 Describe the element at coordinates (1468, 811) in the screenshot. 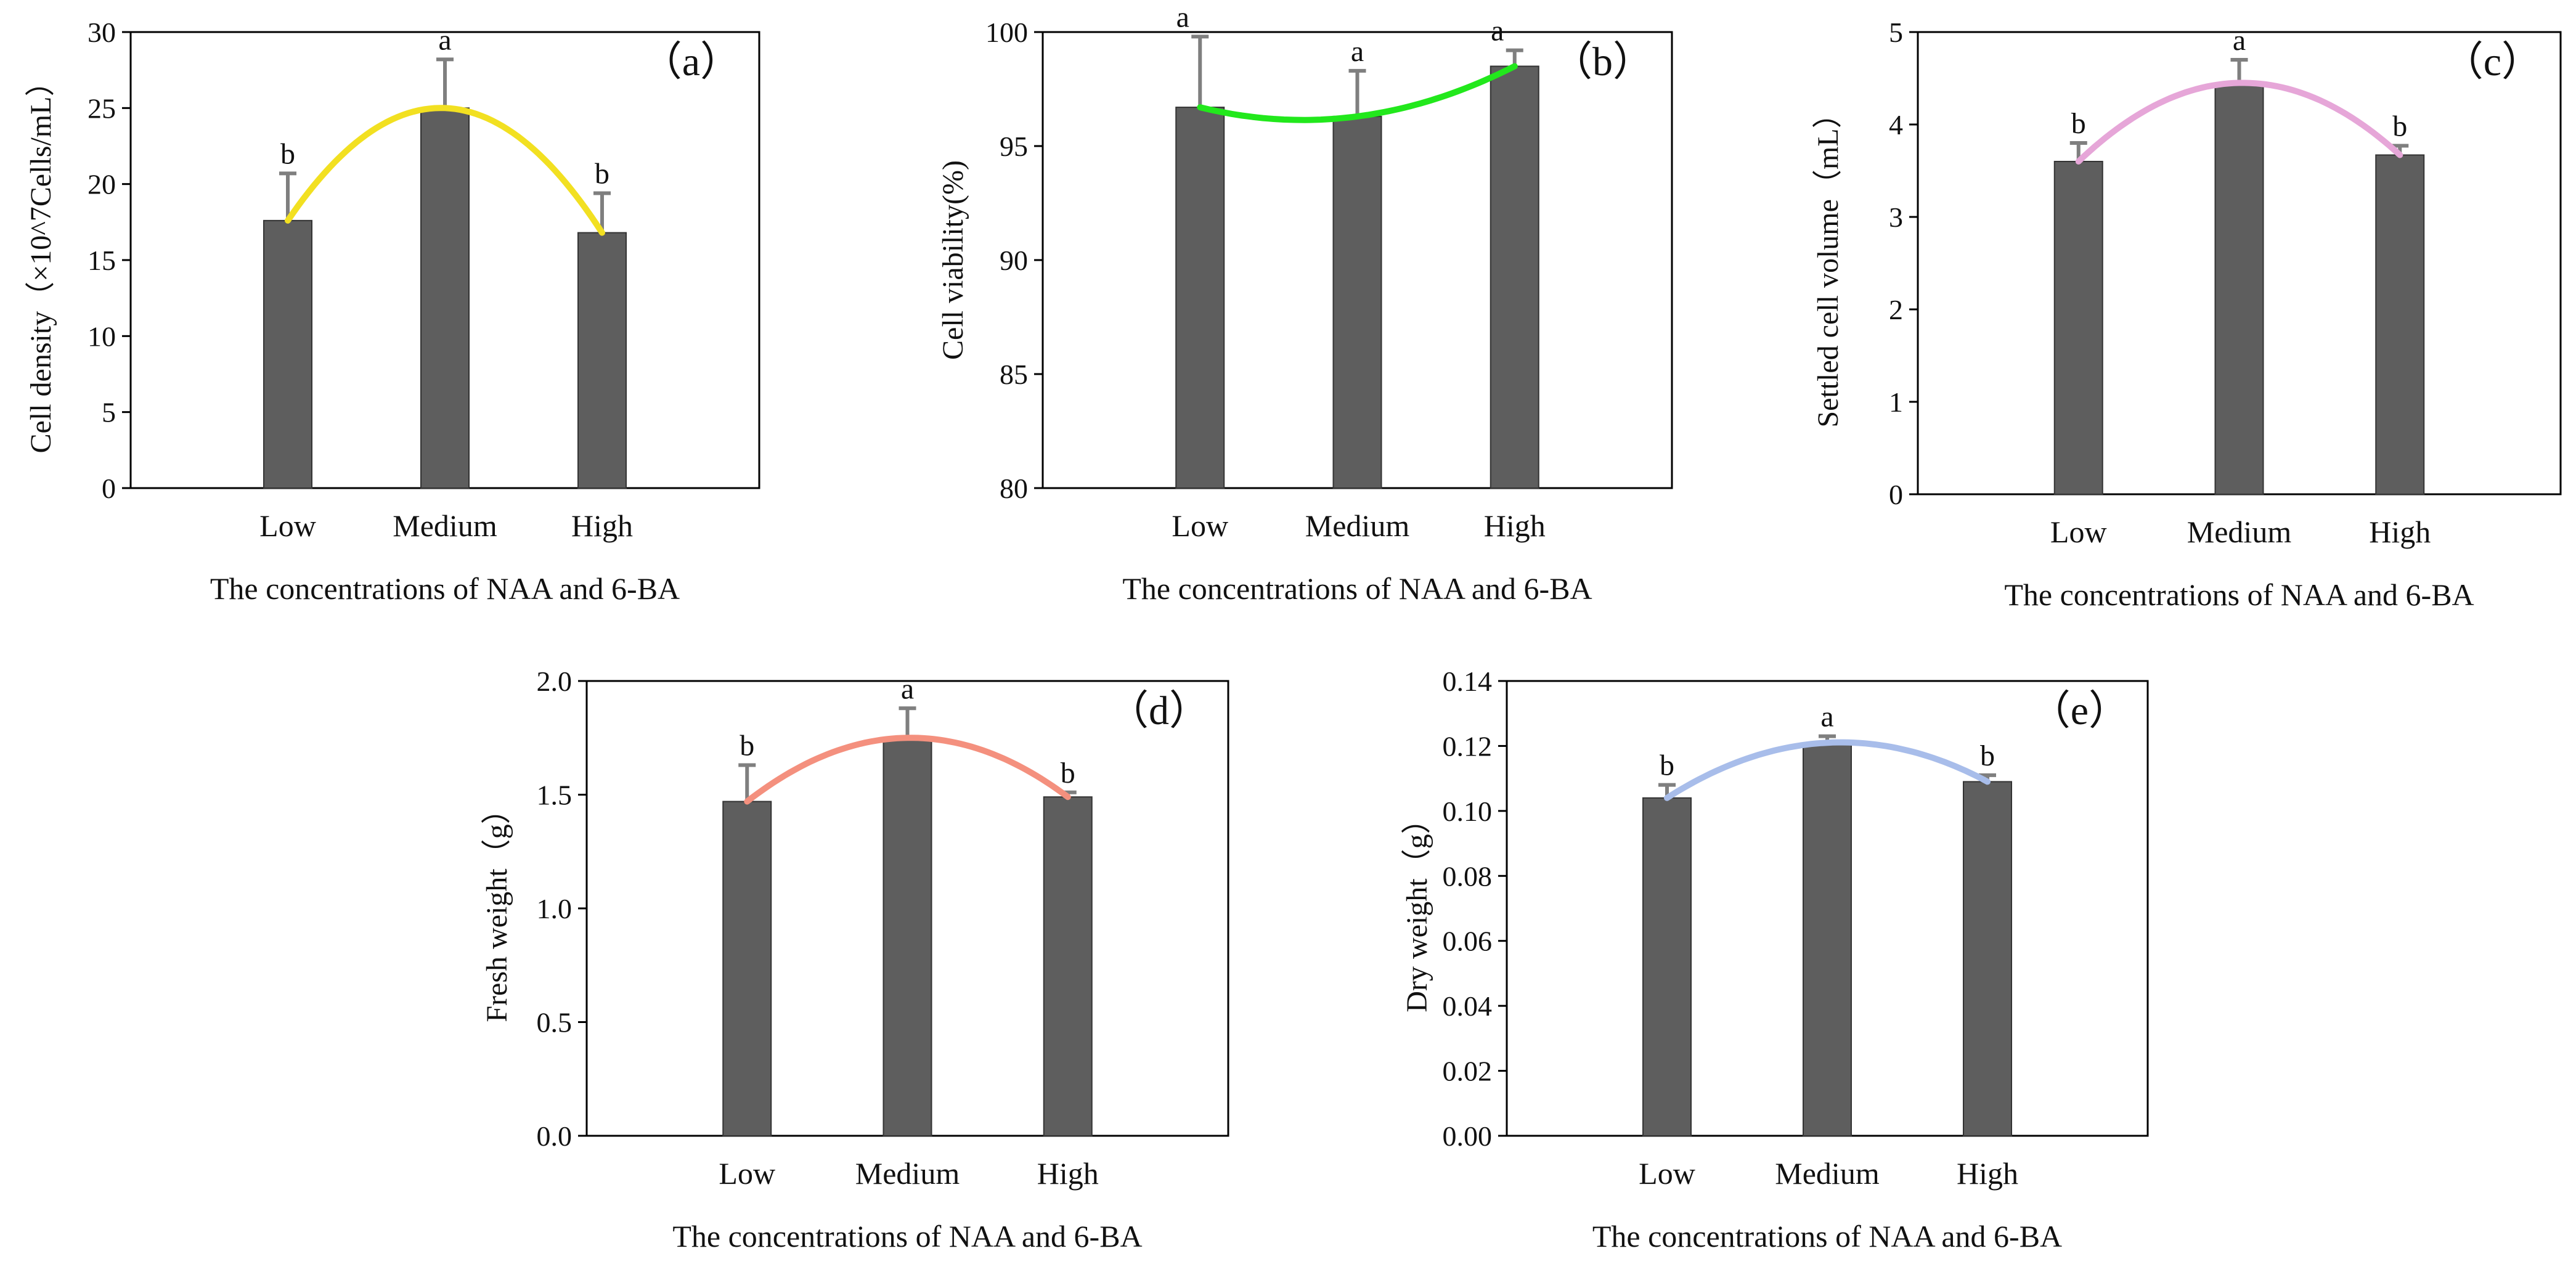

I see `y-tick-label: 0.10` at that location.